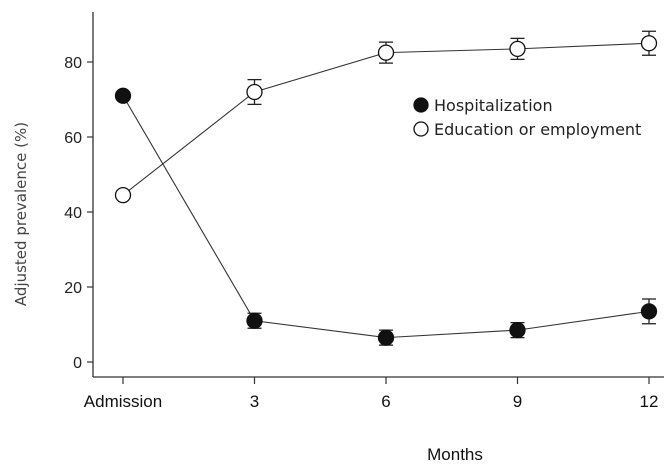 This screenshot has height=464, width=667. I want to click on x-tick-label-3: 3, so click(254, 401).